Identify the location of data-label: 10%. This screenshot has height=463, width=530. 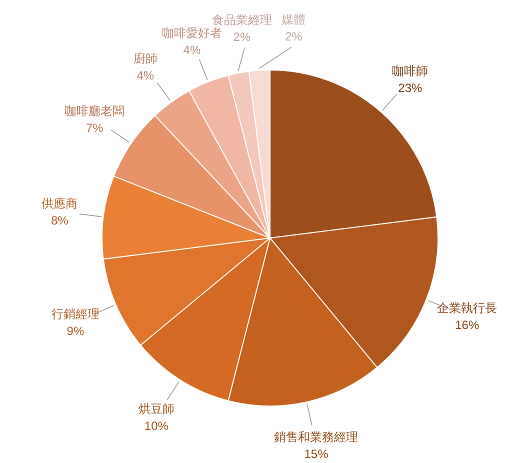
(156, 426).